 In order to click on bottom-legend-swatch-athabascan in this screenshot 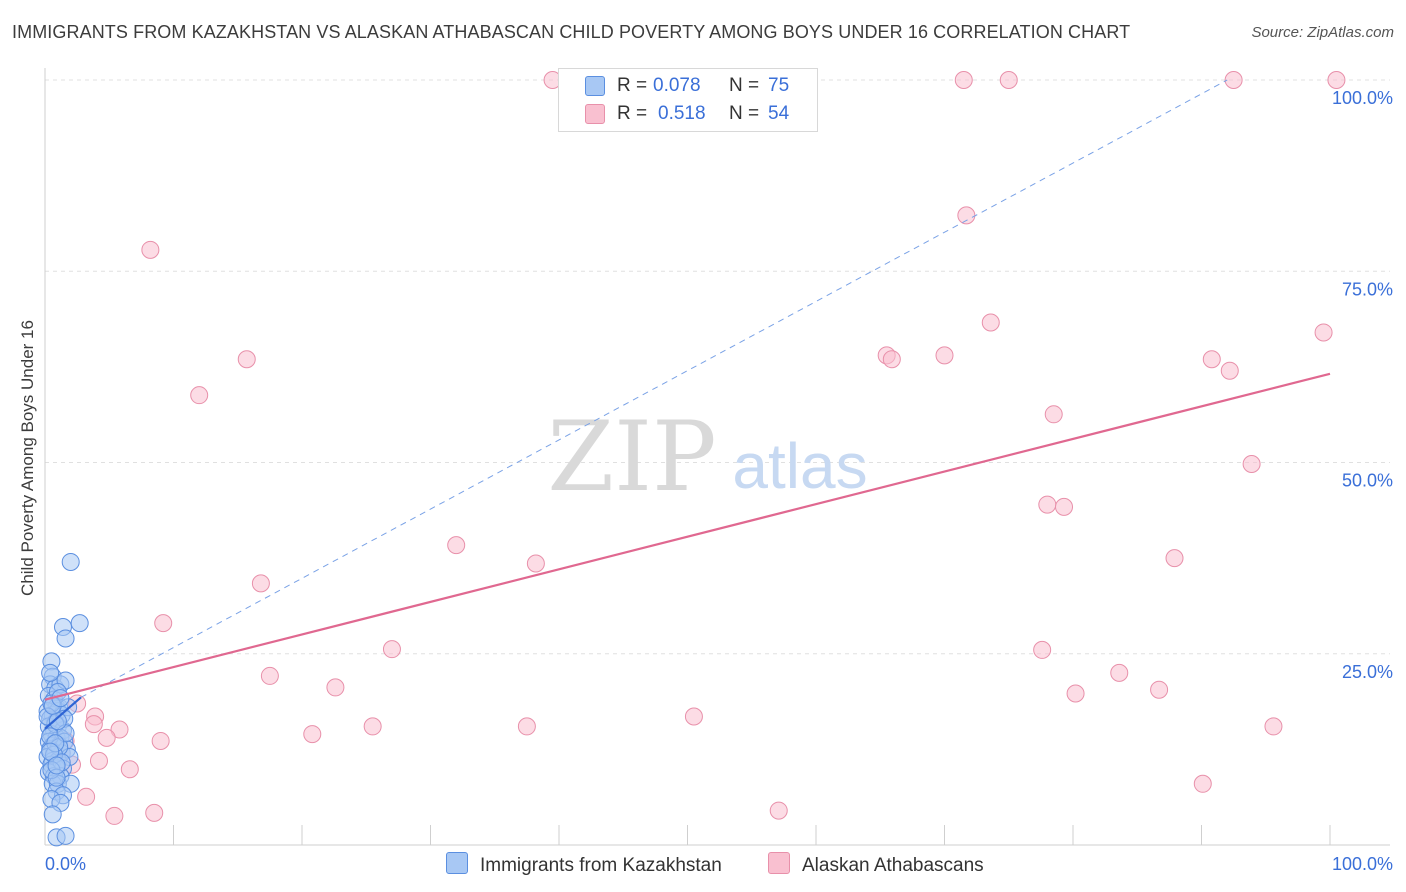, I will do `click(779, 863)`.